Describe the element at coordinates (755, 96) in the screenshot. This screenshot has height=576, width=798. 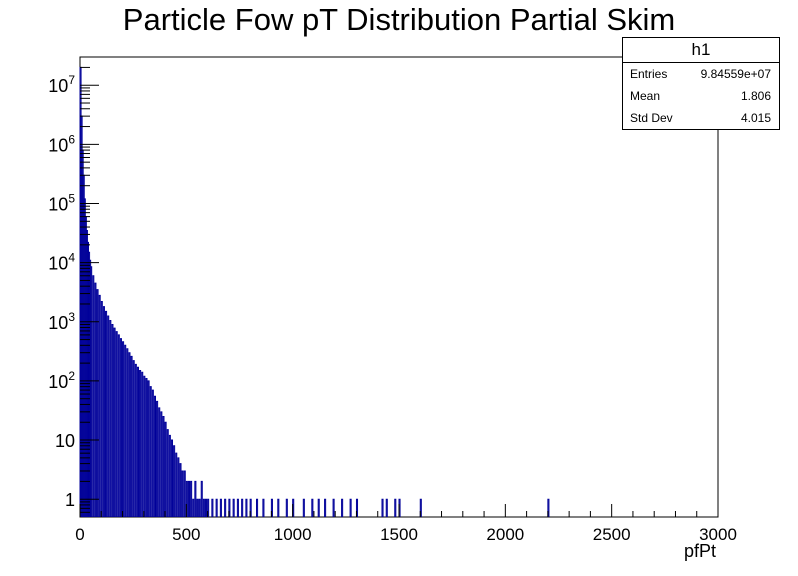
I see `stats-value-mean: 1.806` at that location.